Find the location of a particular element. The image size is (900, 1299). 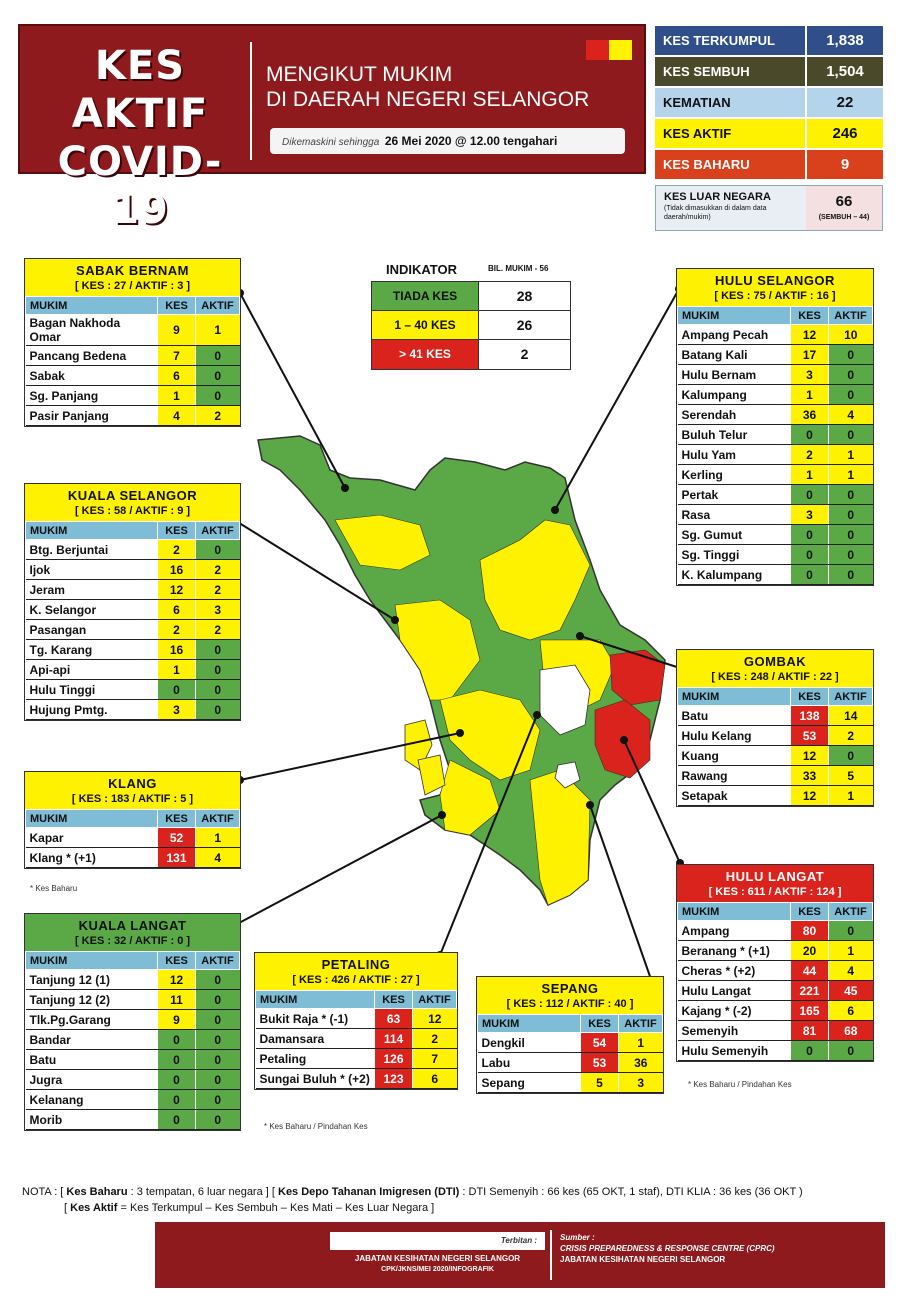

summary-label: KEMATIAN is located at coordinates (730, 102).